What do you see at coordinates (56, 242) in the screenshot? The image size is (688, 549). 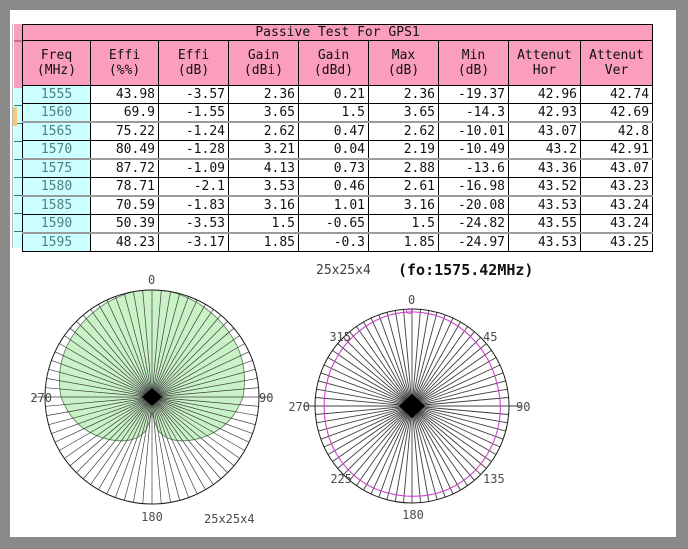 I see `freq-cell: 1595` at bounding box center [56, 242].